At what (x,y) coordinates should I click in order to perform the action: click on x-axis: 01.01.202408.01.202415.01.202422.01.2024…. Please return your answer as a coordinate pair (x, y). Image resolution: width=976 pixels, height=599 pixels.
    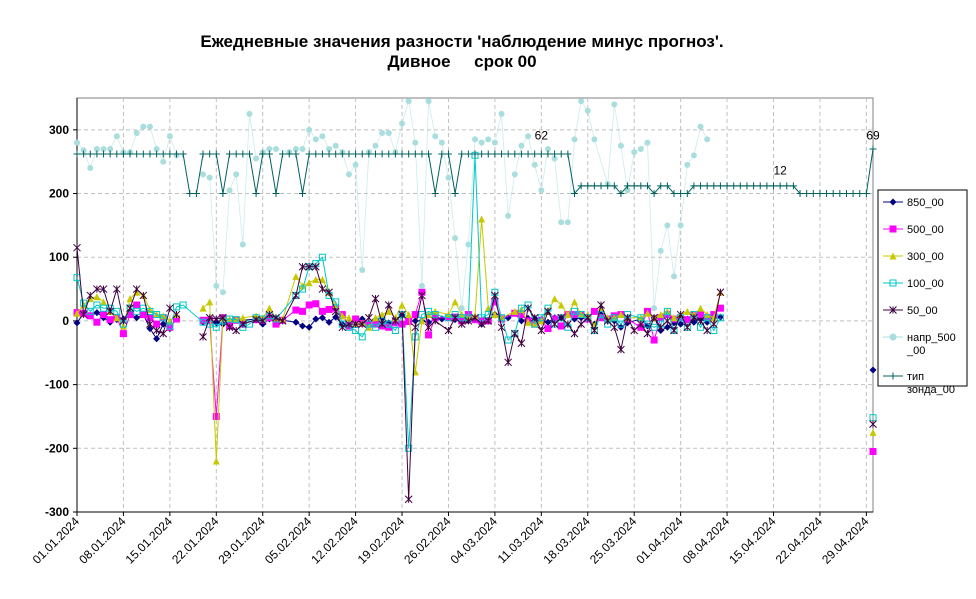
    Looking at the image, I should click on (451, 539).